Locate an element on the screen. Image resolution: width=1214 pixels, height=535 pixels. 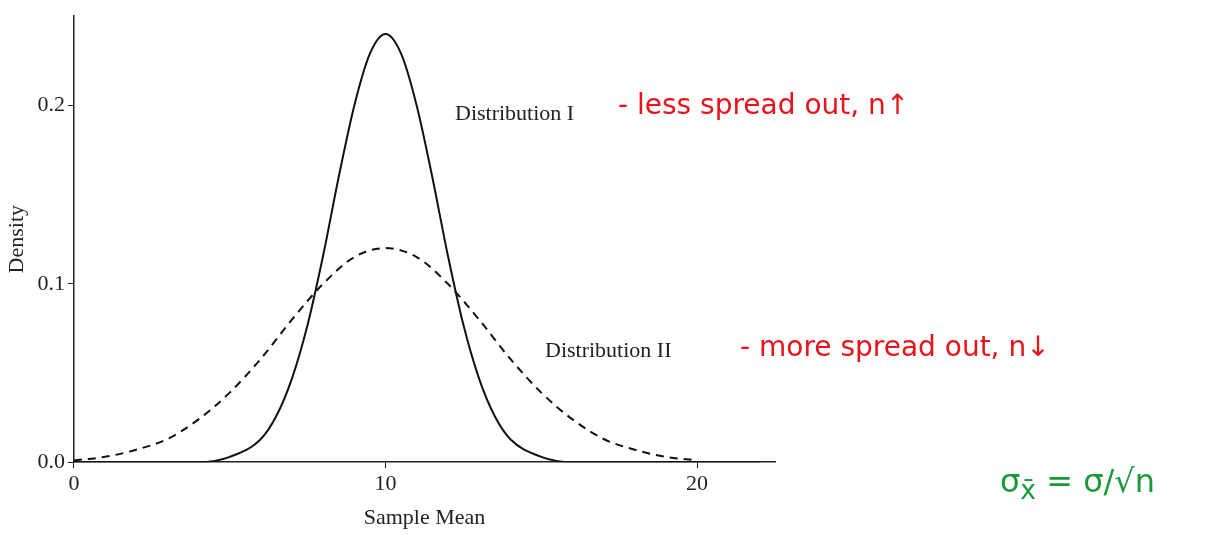
x-axis-title: Sample Mean is located at coordinates (424, 516).